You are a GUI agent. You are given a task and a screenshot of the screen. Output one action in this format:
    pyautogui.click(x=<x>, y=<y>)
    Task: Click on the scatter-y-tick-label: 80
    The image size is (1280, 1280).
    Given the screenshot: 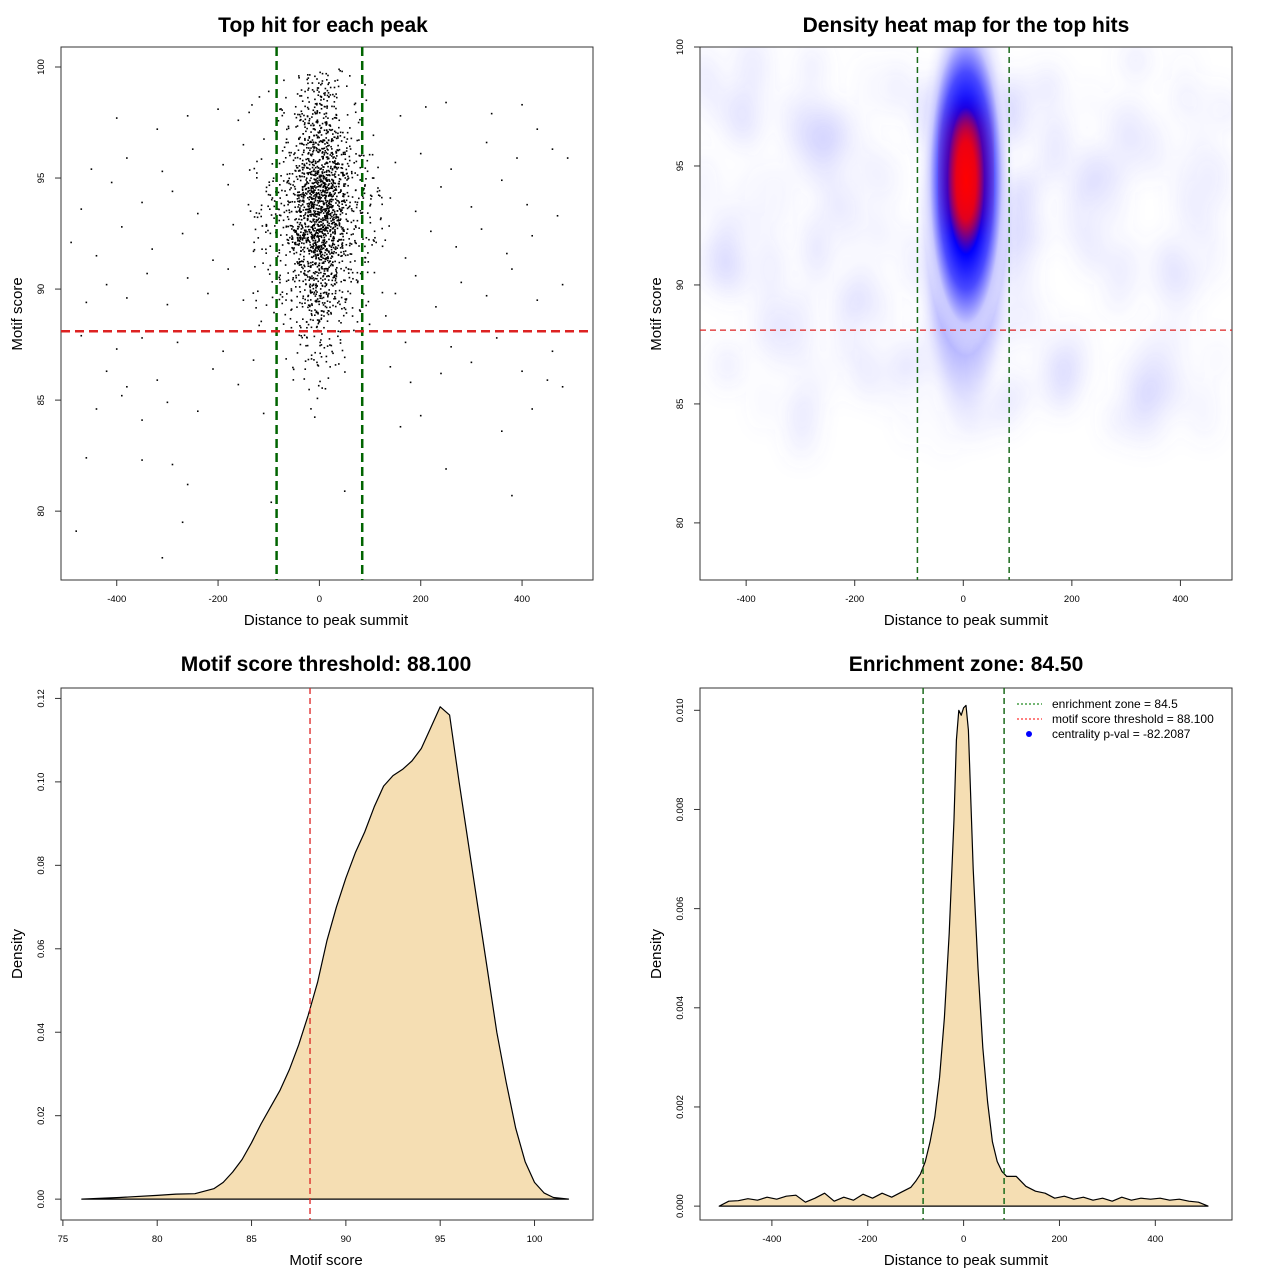 What is the action you would take?
    pyautogui.click(x=41, y=511)
    